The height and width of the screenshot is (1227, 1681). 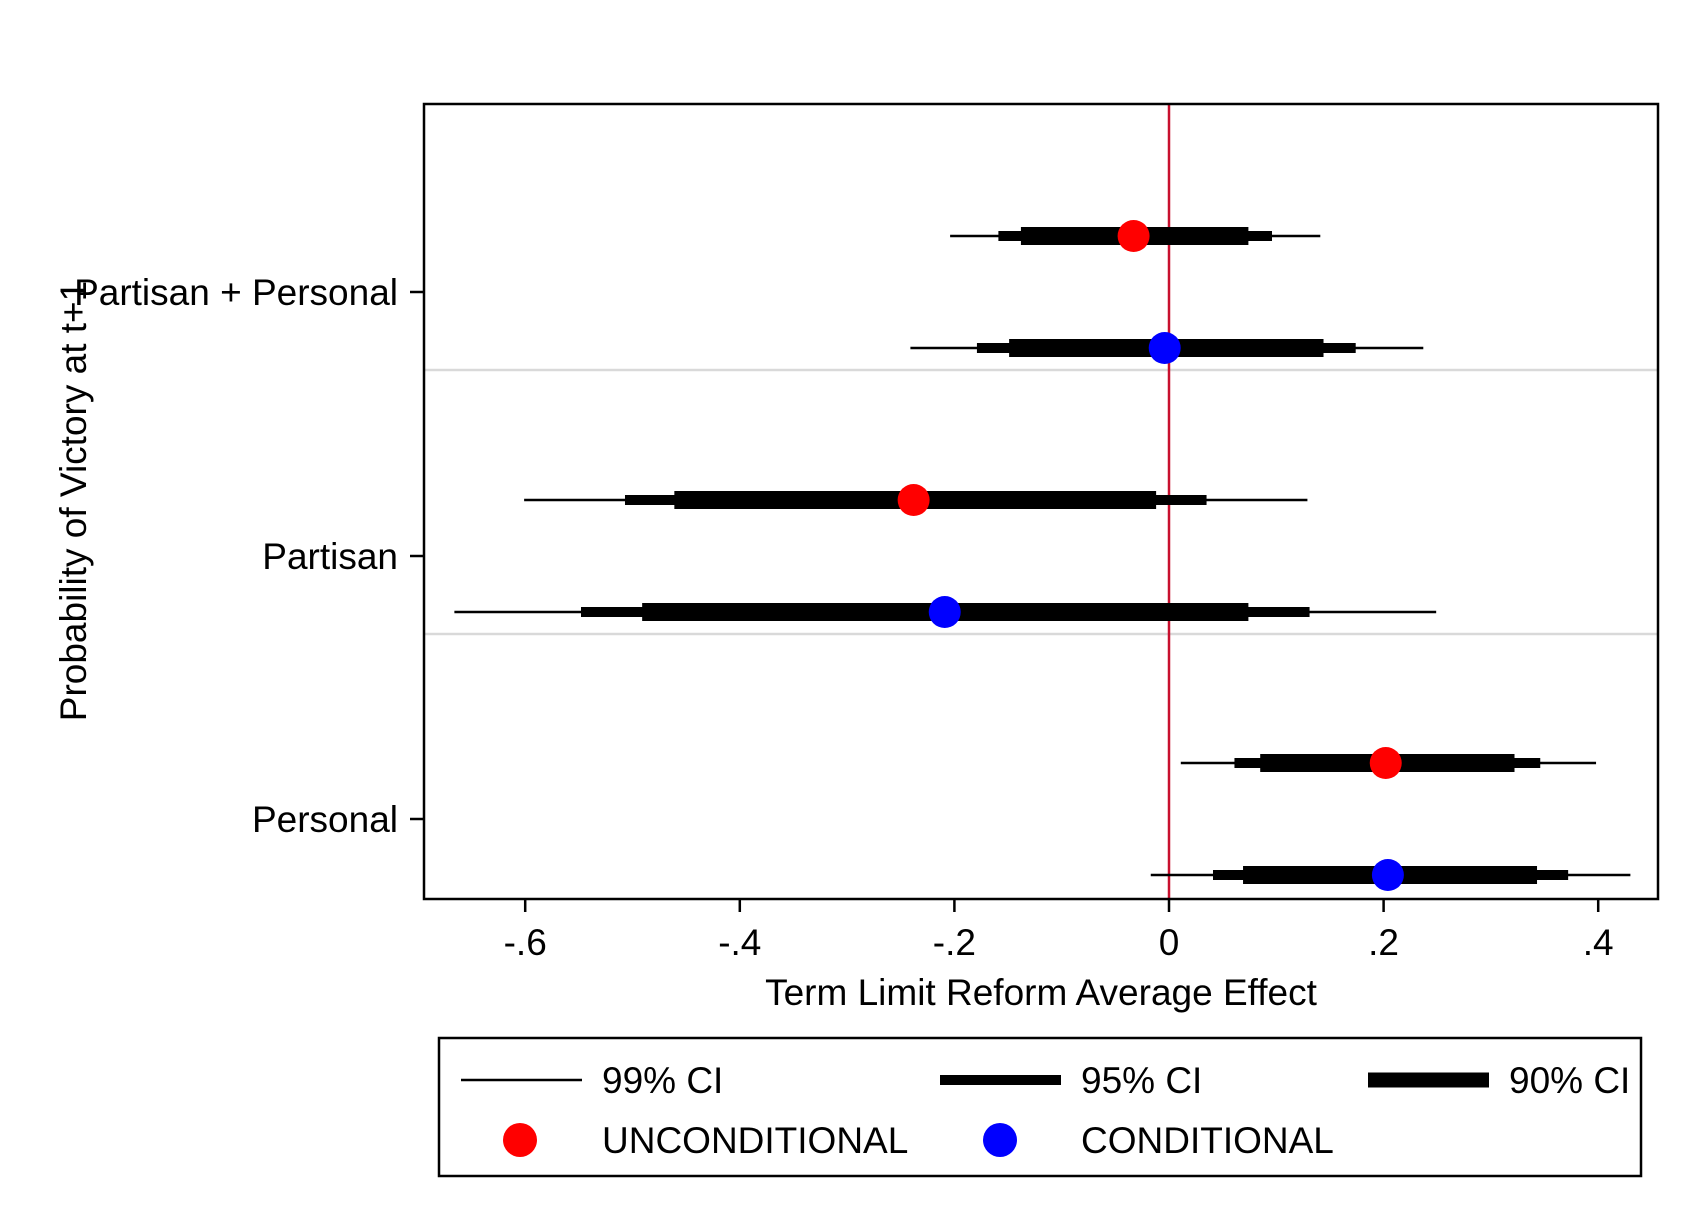 What do you see at coordinates (944, 612) in the screenshot?
I see `point-conditional-partisan` at bounding box center [944, 612].